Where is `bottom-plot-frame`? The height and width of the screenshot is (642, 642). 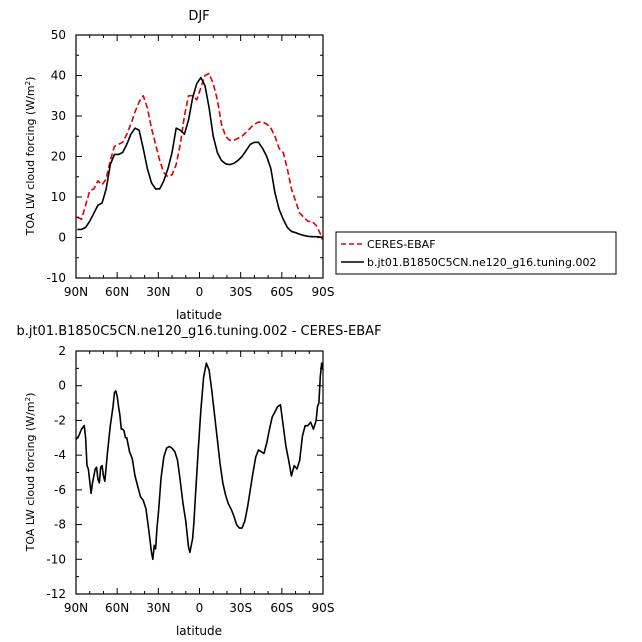 bottom-plot-frame is located at coordinates (199, 472).